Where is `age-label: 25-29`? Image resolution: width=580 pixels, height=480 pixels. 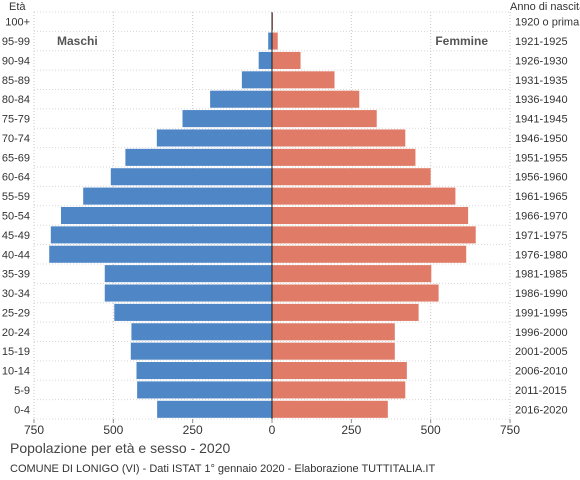 age-label: 25-29 is located at coordinates (16, 313).